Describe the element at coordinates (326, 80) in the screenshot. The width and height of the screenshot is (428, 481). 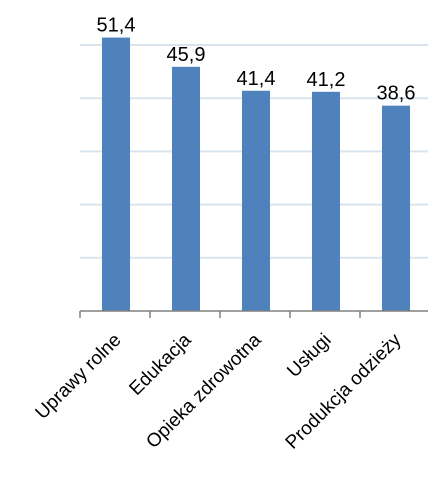
I see `data-label-4: 41,2` at that location.